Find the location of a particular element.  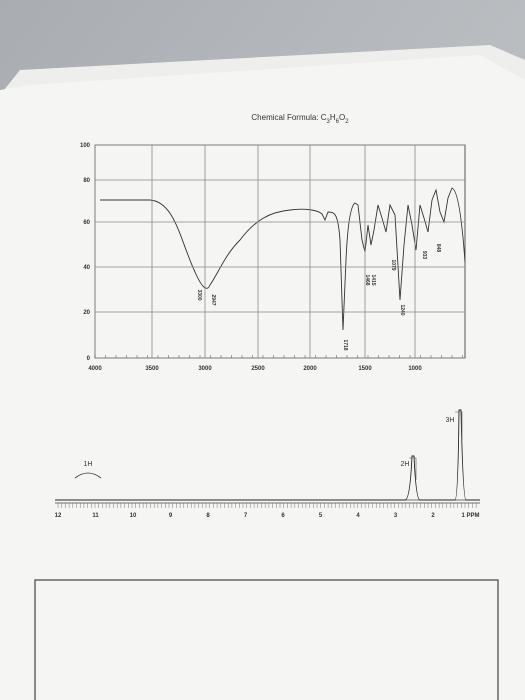

ir-peak-label: 933 is located at coordinates (424, 255).